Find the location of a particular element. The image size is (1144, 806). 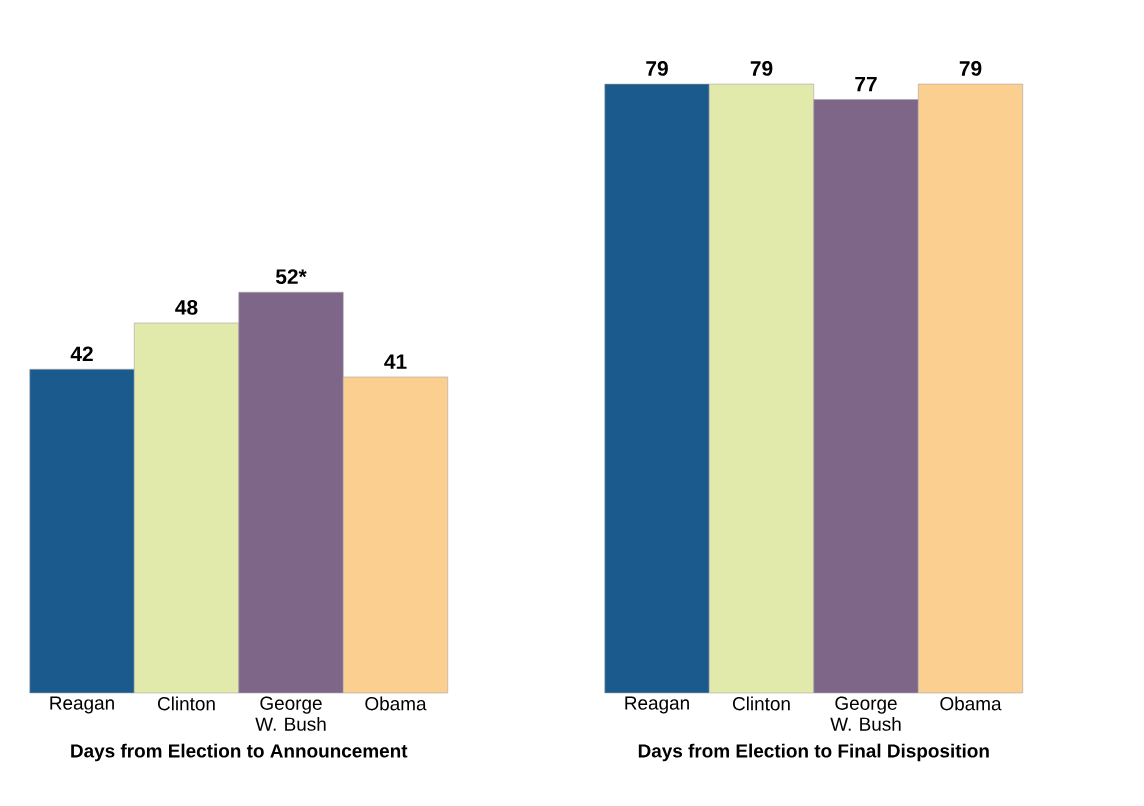

data-label: 42 is located at coordinates (81, 354).